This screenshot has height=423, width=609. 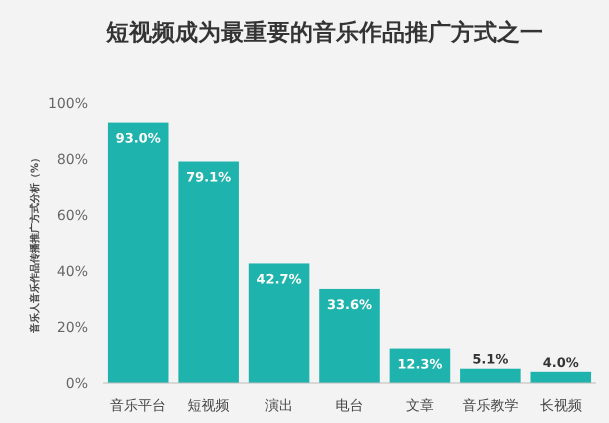 I want to click on data-label: 5.1%, so click(x=490, y=360).